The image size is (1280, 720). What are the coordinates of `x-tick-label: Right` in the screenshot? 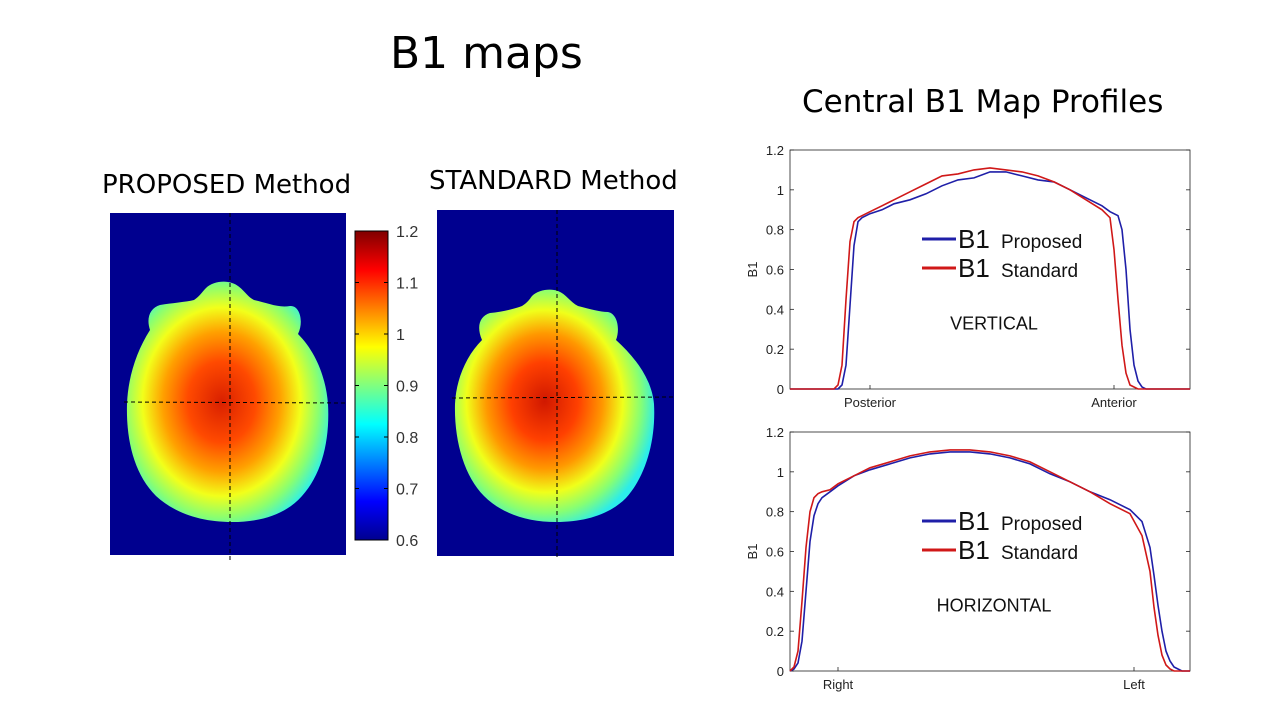 It's located at (838, 684).